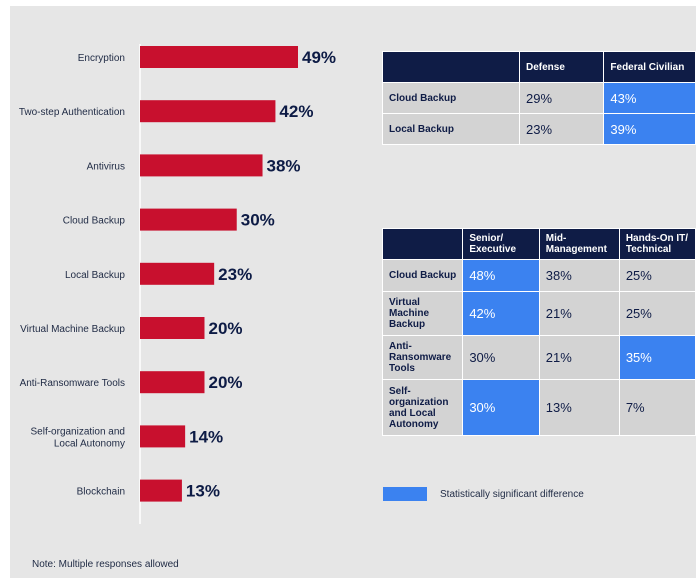  What do you see at coordinates (579, 275) in the screenshot?
I see `table-cell: 38%` at bounding box center [579, 275].